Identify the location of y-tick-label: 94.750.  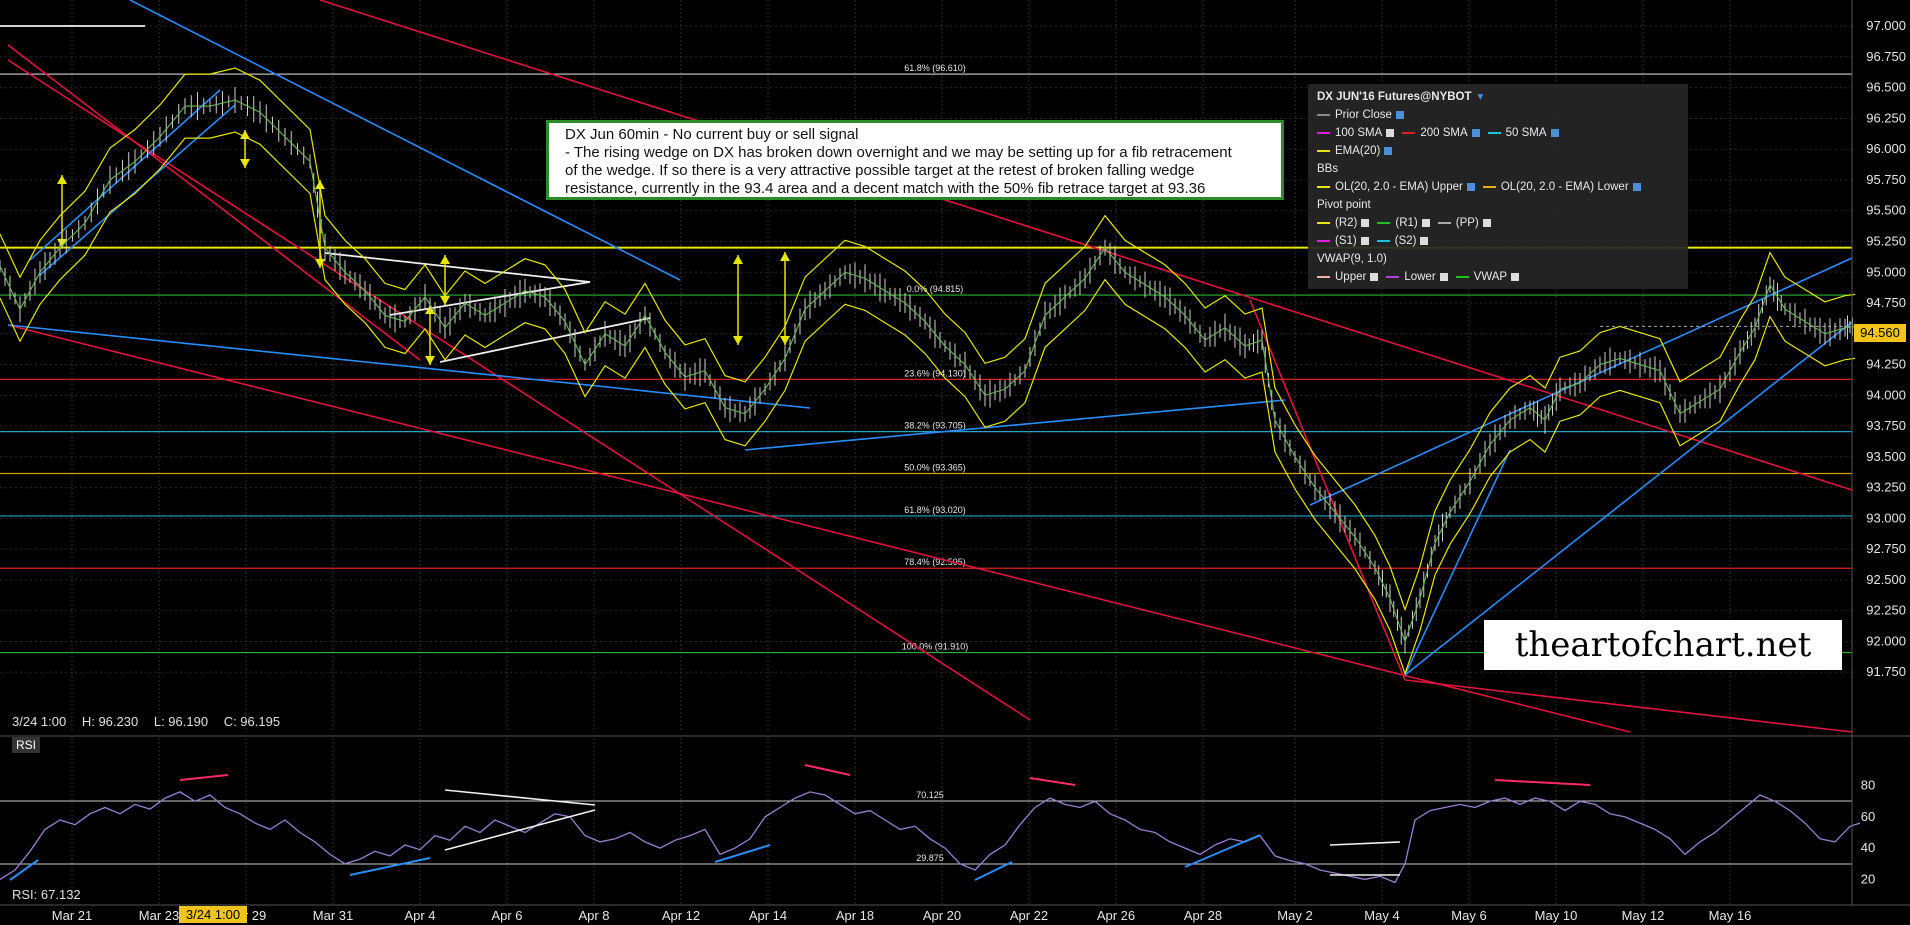
(1886, 302).